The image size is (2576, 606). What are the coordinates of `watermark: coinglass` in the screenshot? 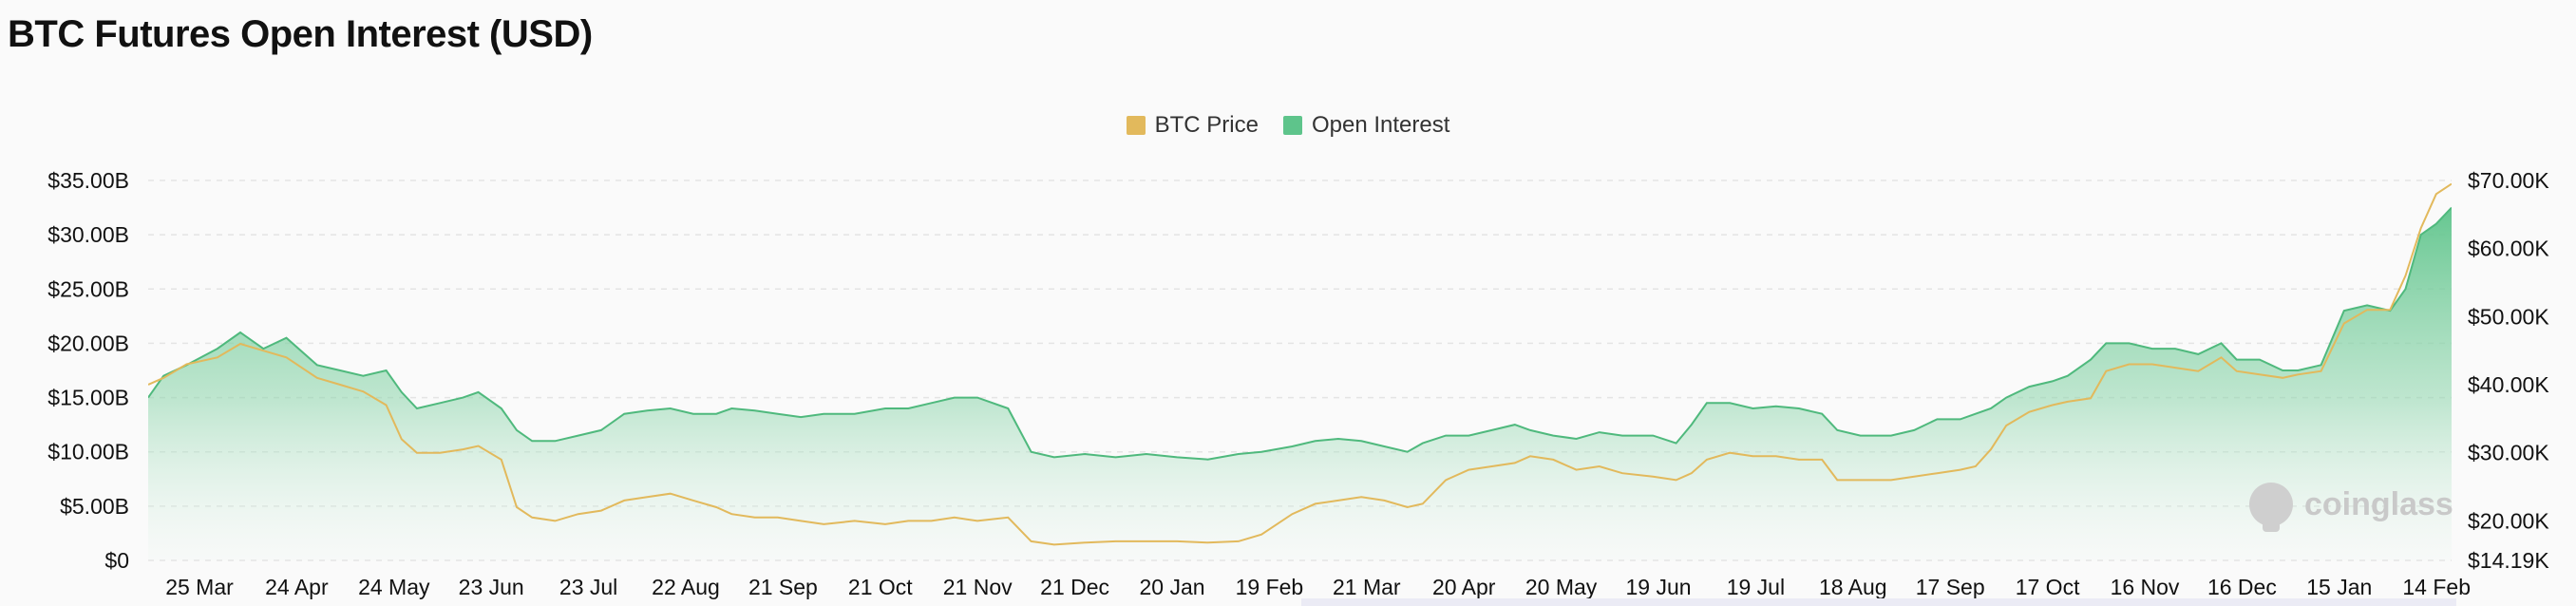 It's located at (2351, 507).